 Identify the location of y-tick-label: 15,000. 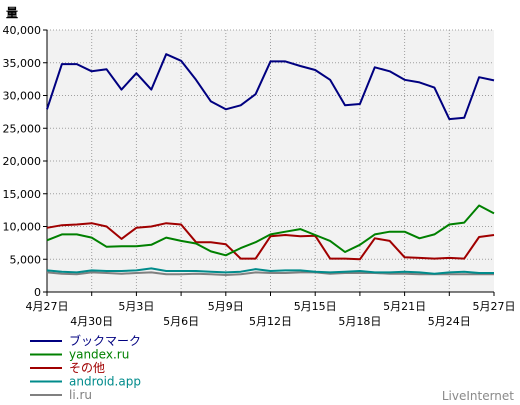
(22, 194).